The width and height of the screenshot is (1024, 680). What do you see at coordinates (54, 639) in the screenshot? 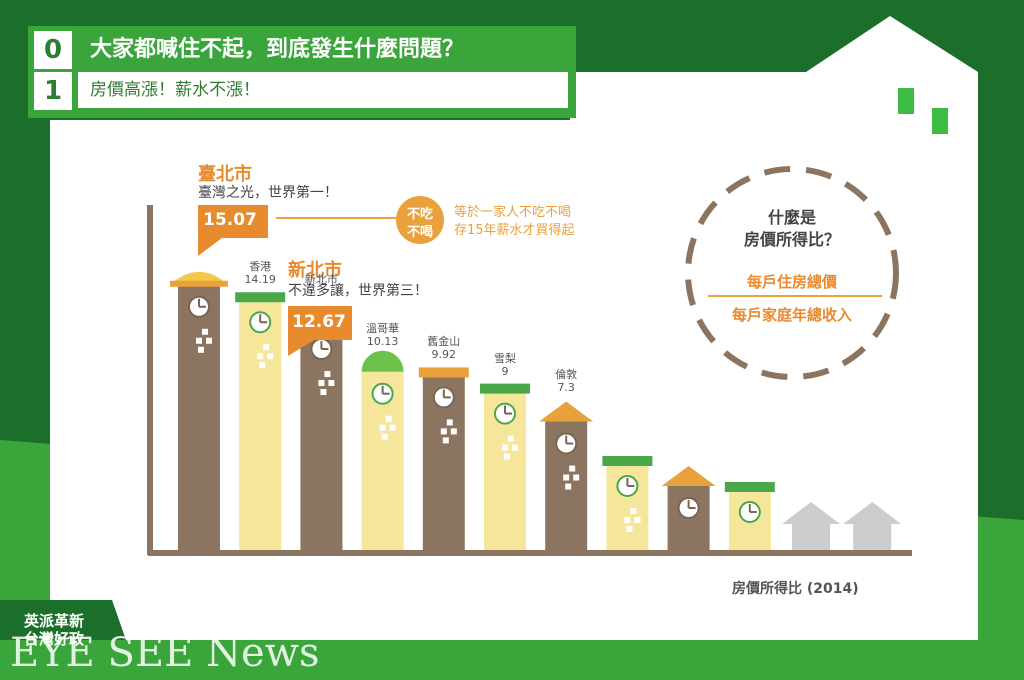
I see `brand-line2: 台灣好政` at bounding box center [54, 639].